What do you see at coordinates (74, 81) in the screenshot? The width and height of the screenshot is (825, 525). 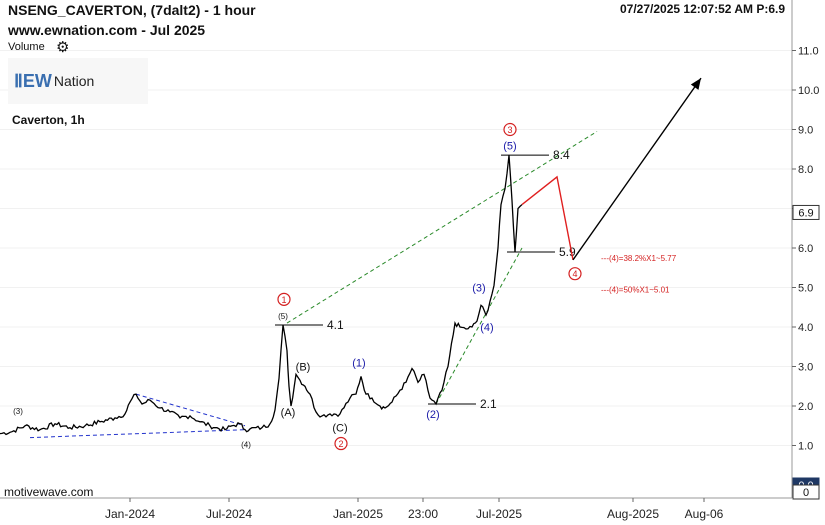 I see `logo-text: Nation` at bounding box center [74, 81].